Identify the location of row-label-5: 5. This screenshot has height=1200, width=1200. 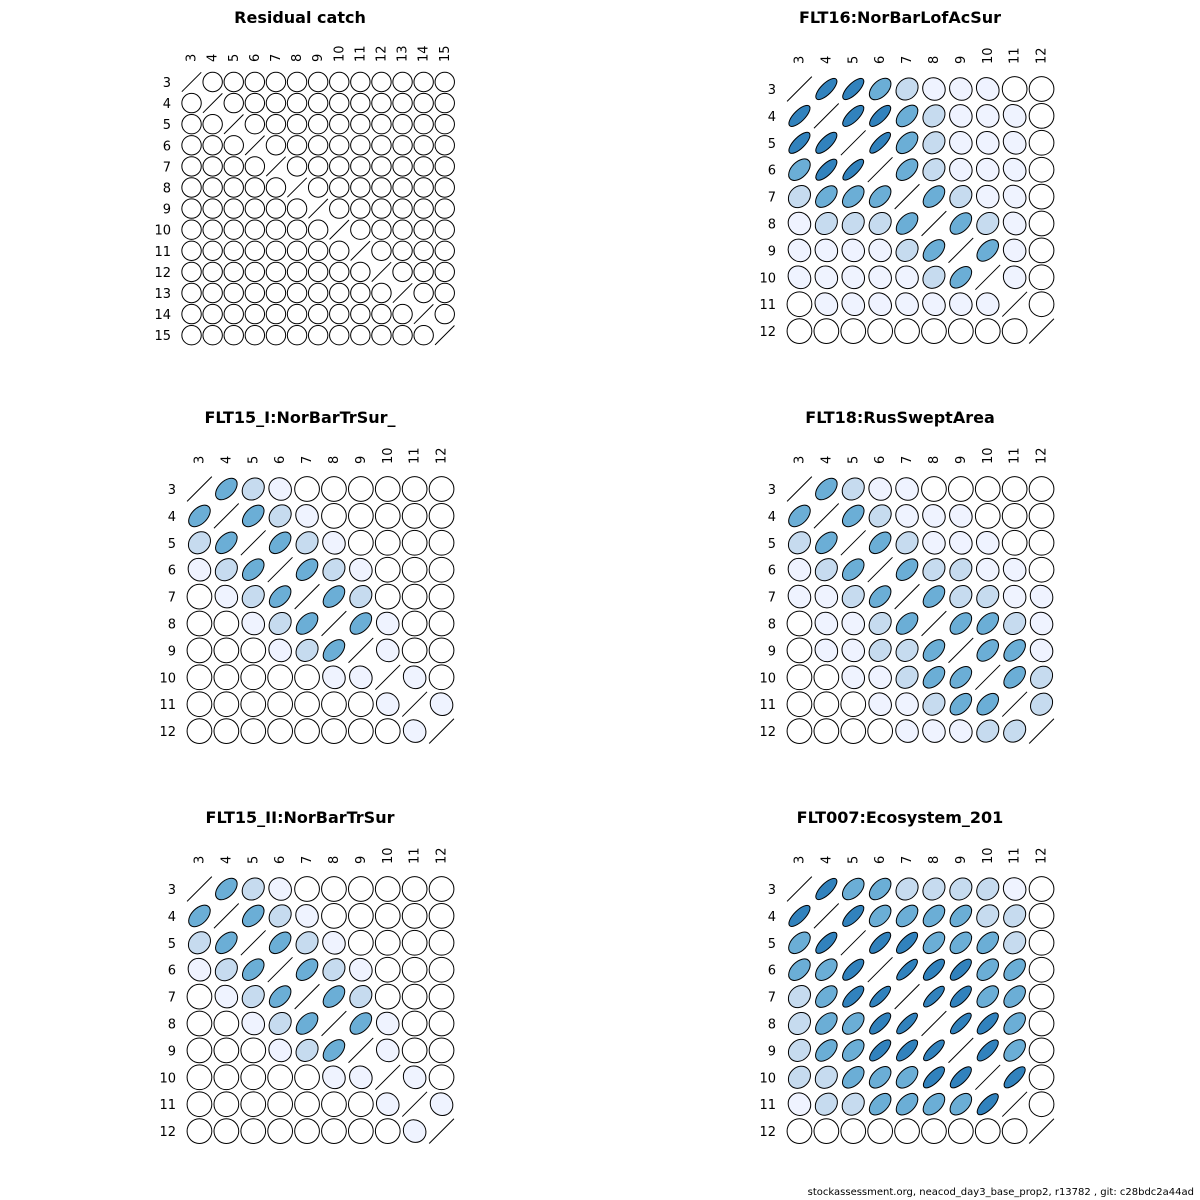
(167, 125).